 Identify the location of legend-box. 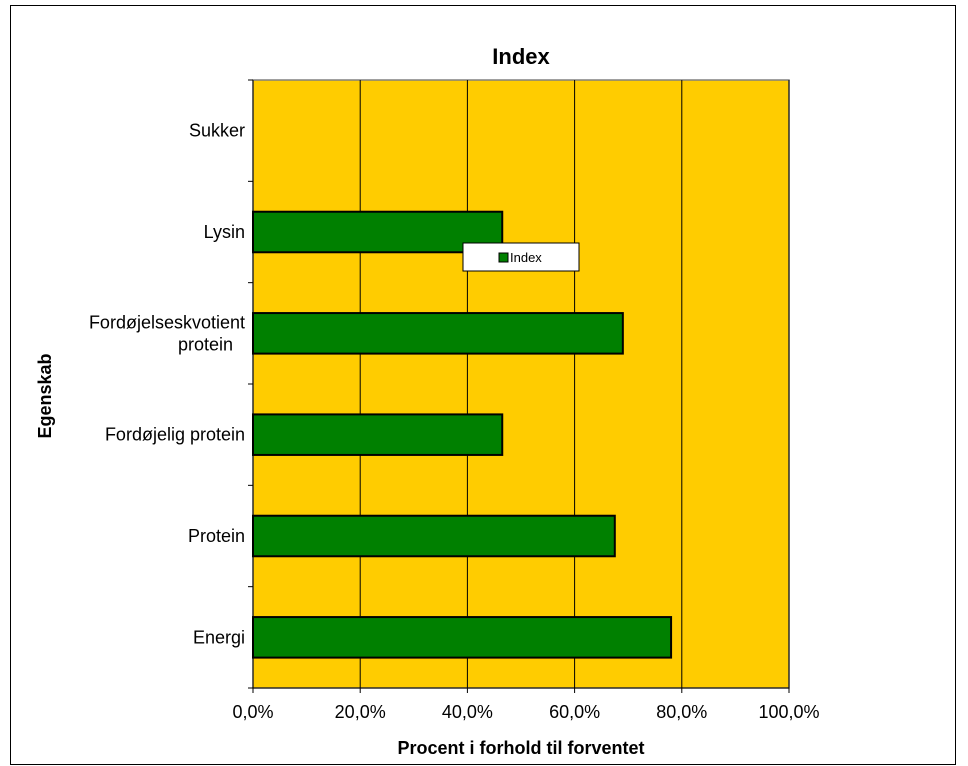
(521, 257).